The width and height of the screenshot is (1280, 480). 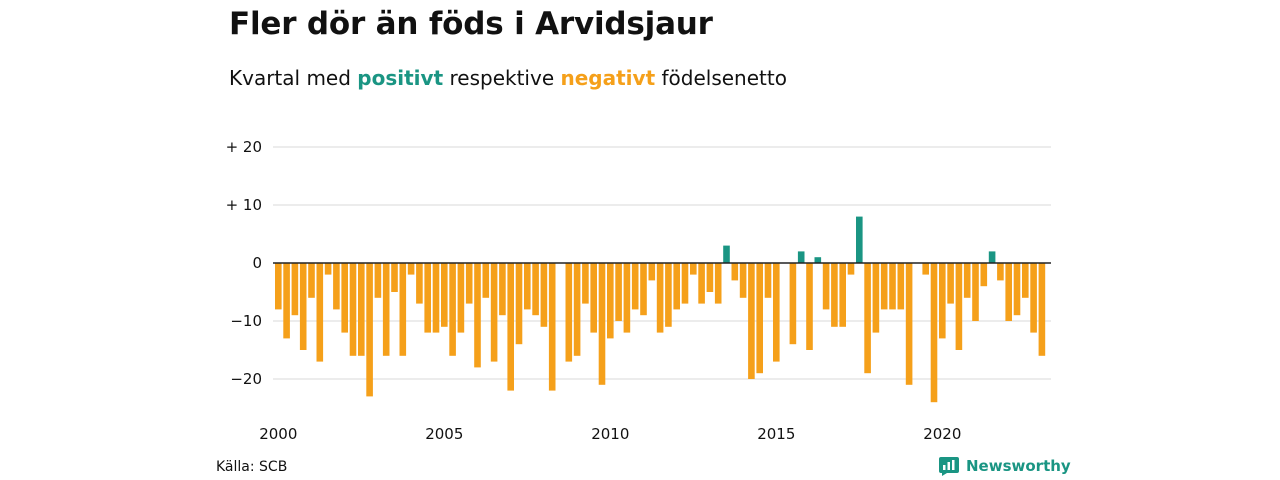 I want to click on y-axis-ticks: + 20 + 10 0 −10 −20, so click(x=244, y=263).